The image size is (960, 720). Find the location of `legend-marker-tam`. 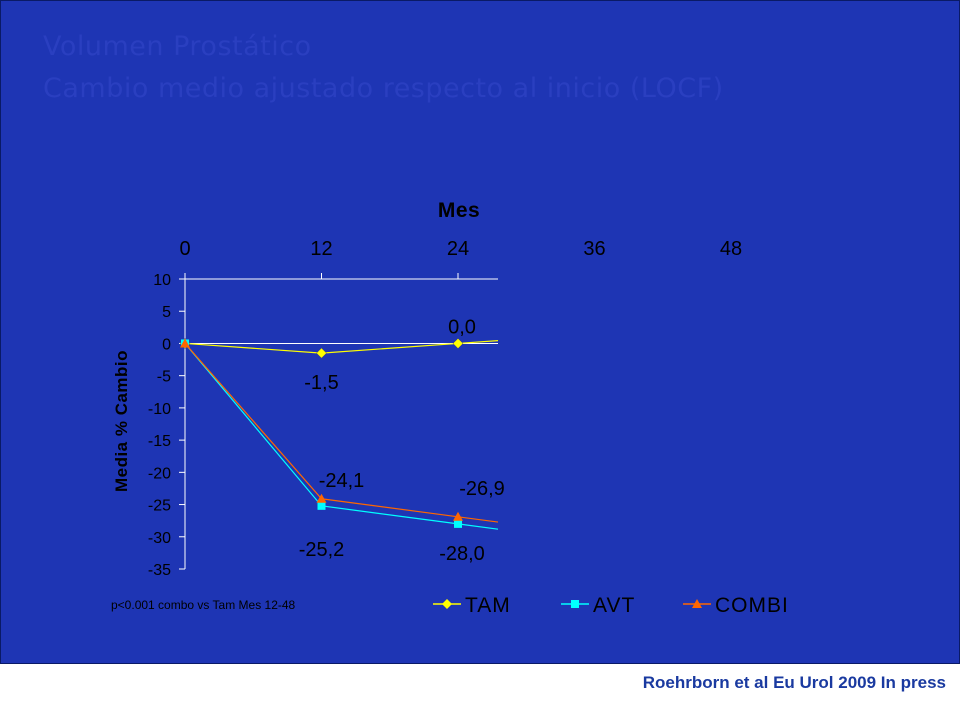

legend-marker-tam is located at coordinates (447, 604).